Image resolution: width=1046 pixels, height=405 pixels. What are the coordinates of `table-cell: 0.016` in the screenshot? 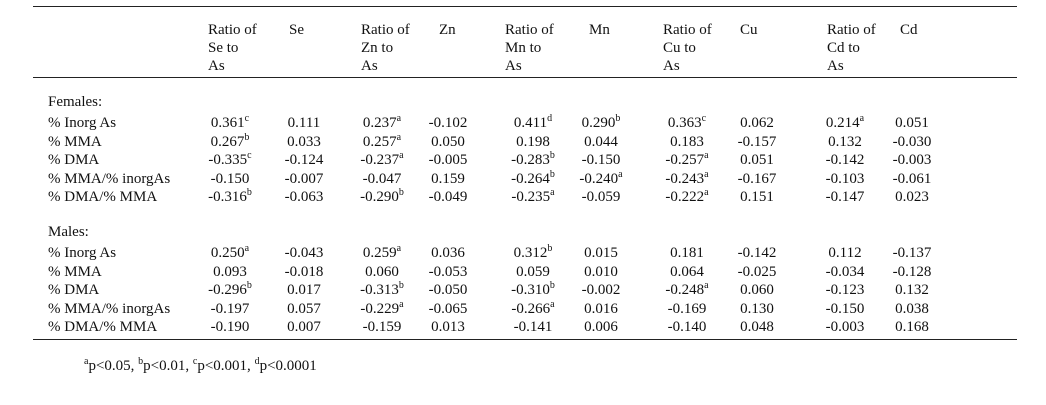 It's located at (601, 309).